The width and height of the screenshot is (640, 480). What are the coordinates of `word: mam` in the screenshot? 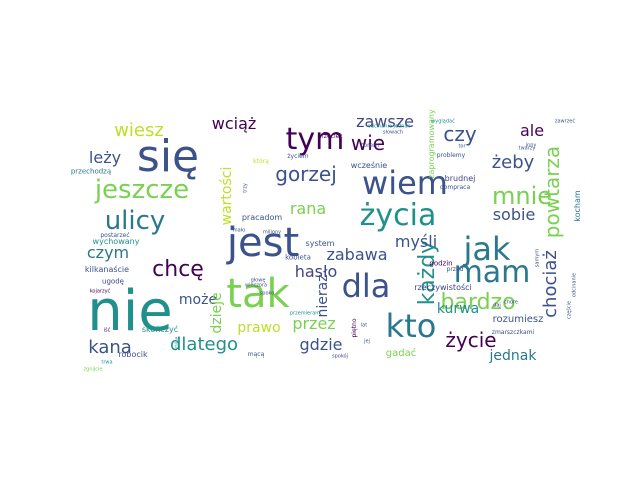 It's located at (492, 272).